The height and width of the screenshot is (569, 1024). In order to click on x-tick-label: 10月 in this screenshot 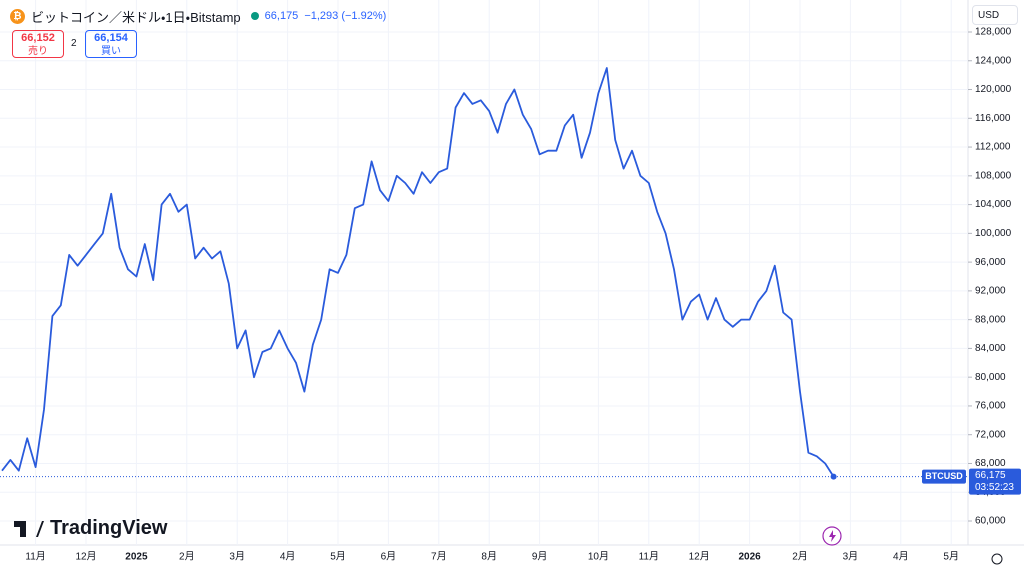, I will do `click(598, 557)`.